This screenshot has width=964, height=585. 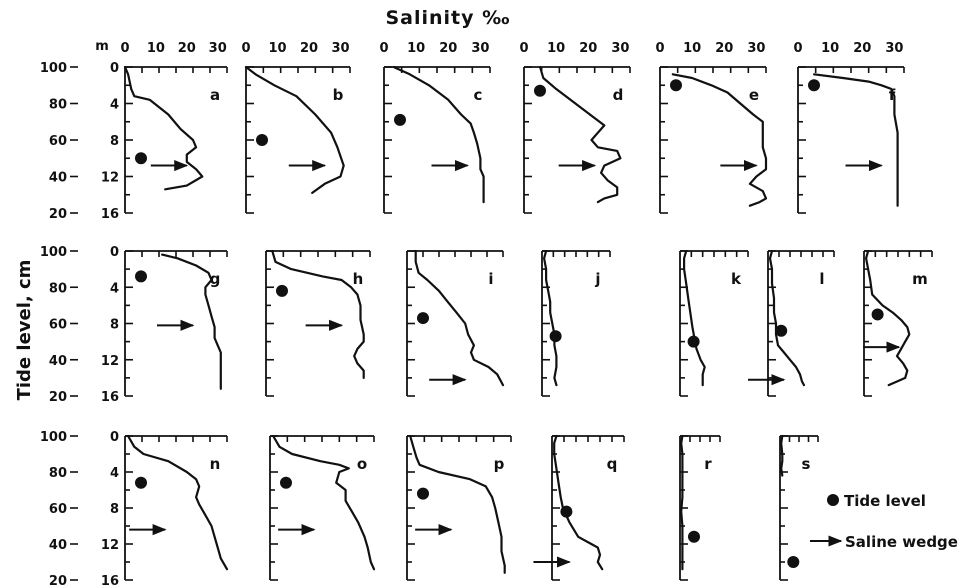 What do you see at coordinates (282, 290) in the screenshot?
I see `panel-h-tide-dot` at bounding box center [282, 290].